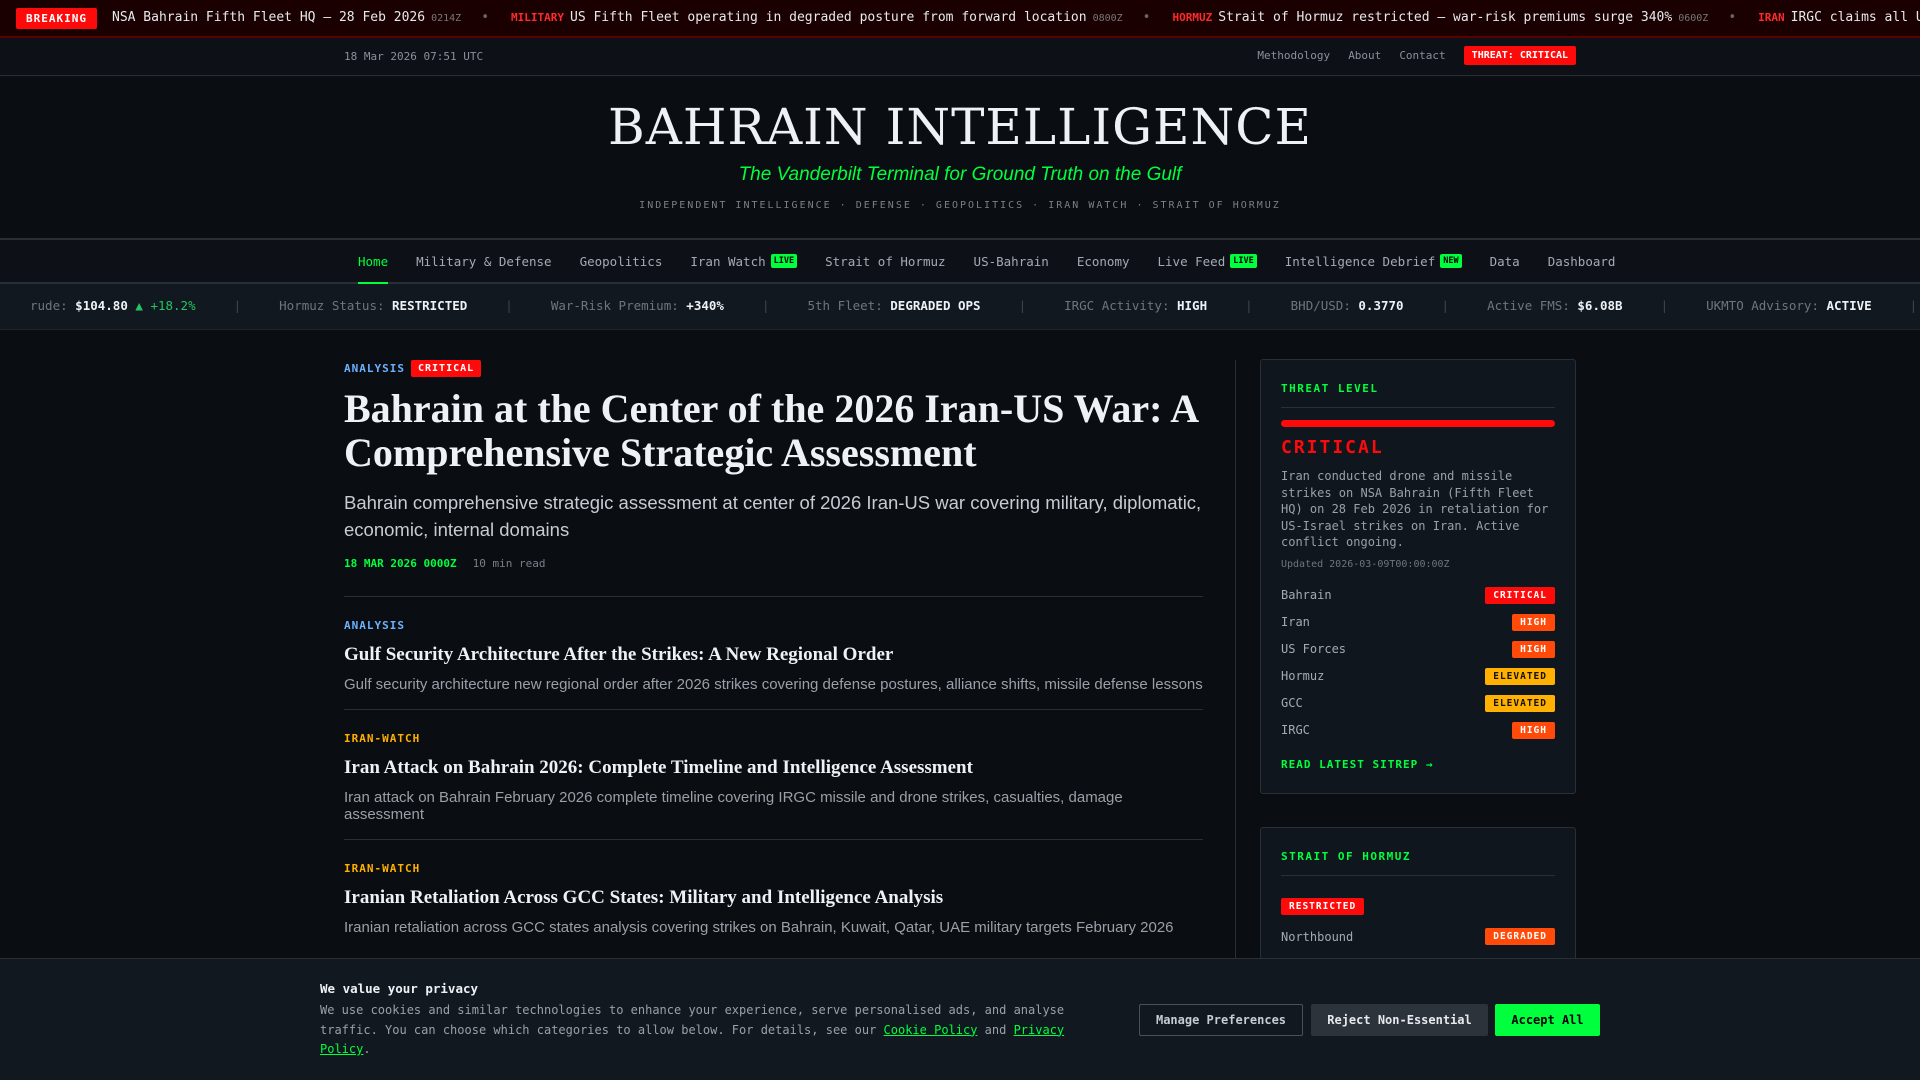 Image resolution: width=1920 pixels, height=1080 pixels. I want to click on link-contact: Contact, so click(1422, 55).